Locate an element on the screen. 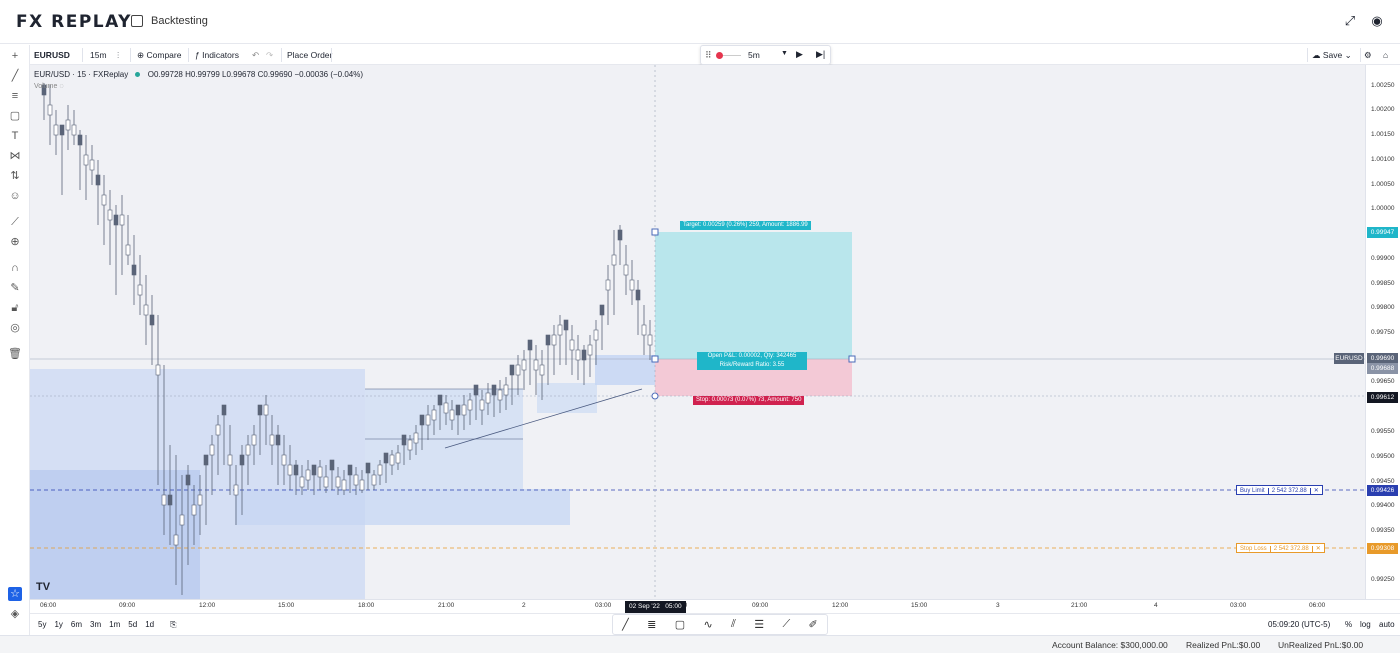 Image resolution: width=1400 pixels, height=653 pixels. star-icon: ☆ is located at coordinates (15, 594).